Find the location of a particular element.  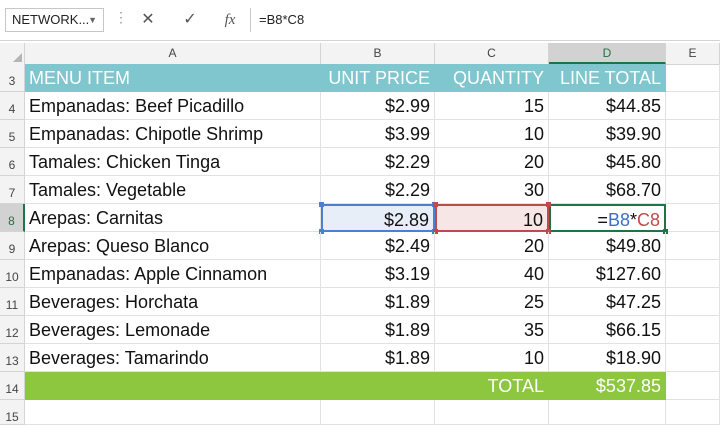

header-quantity: QUANTITY is located at coordinates (492, 78).